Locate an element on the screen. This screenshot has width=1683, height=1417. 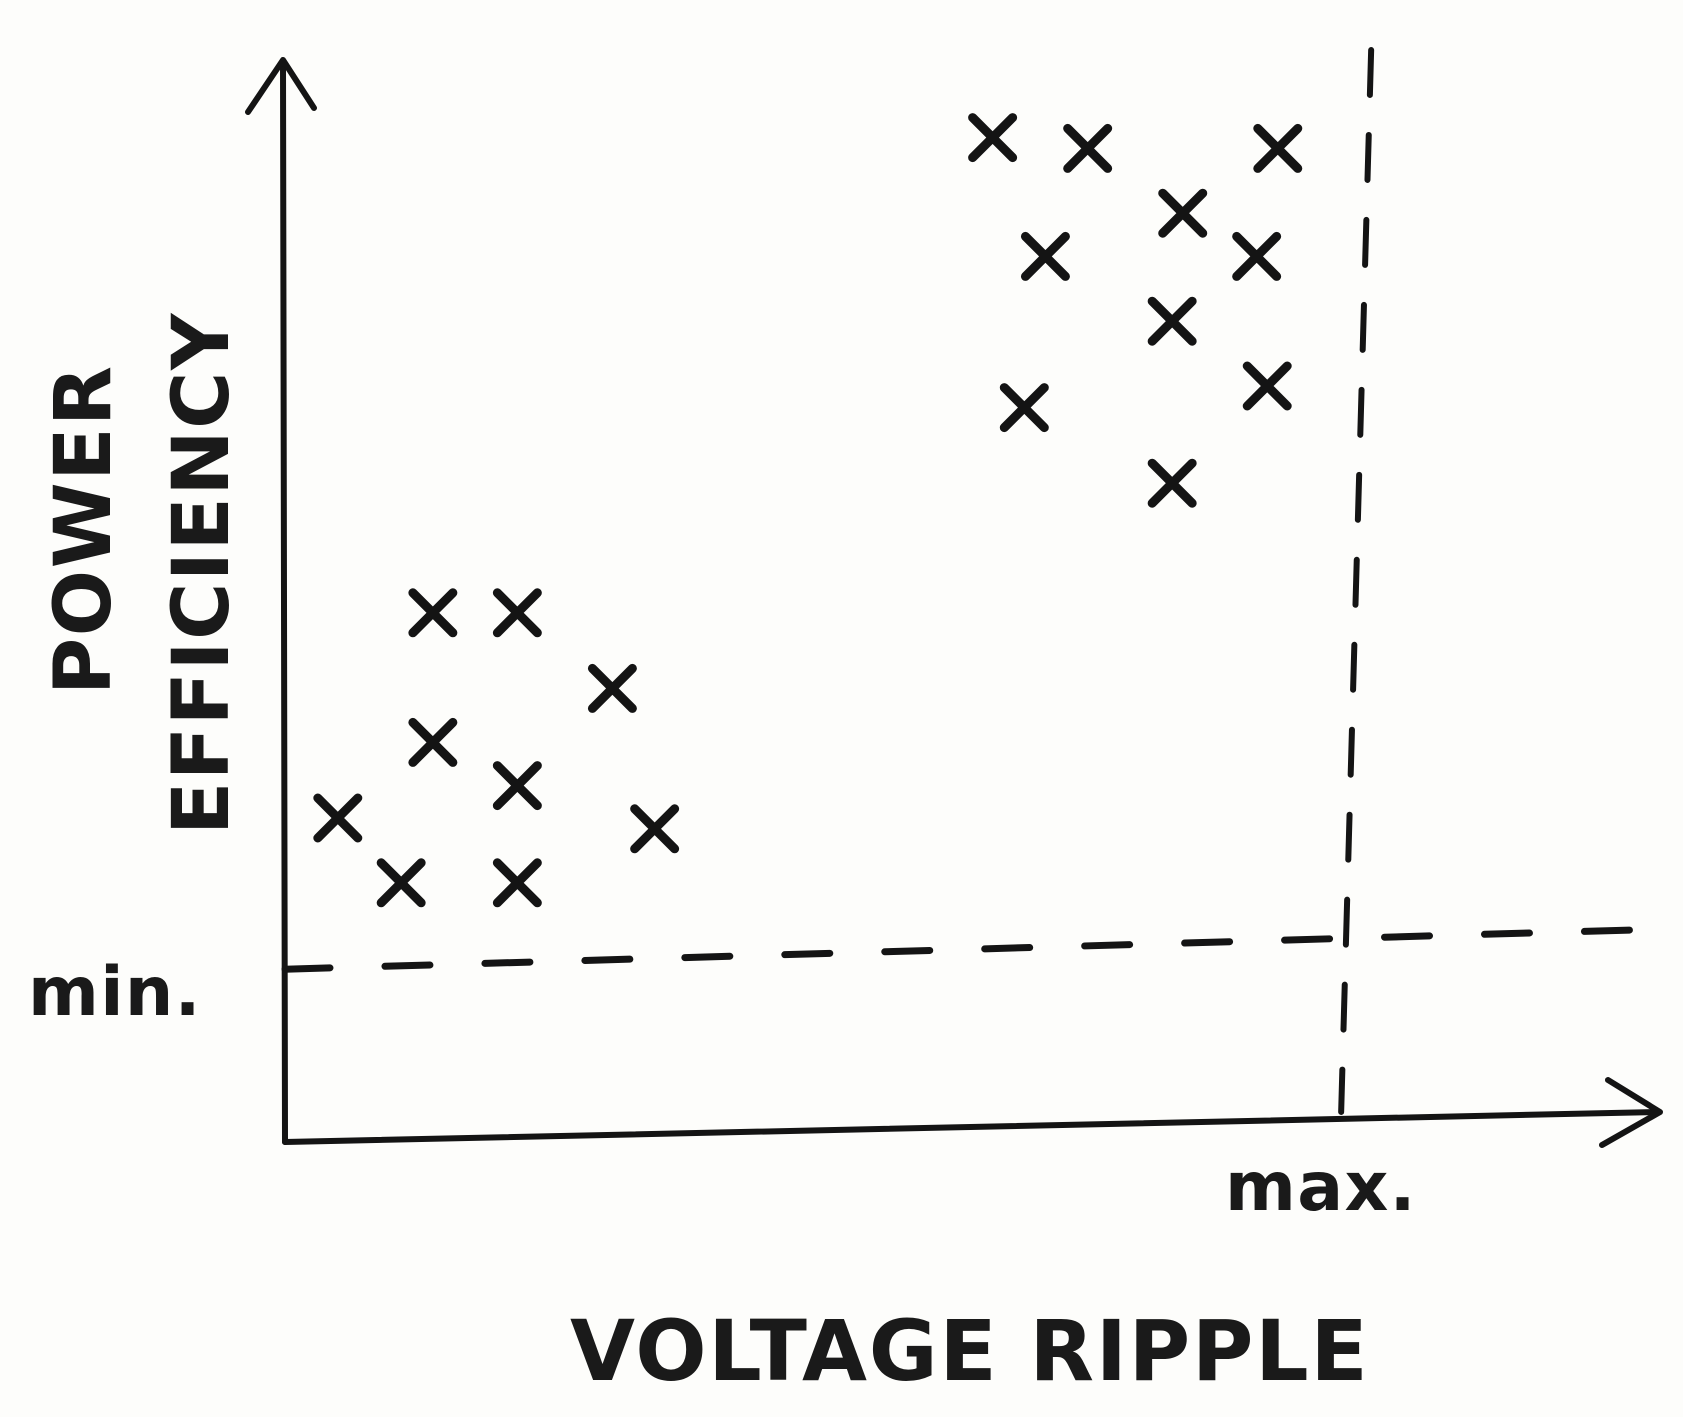
x-axis-label: VOLTAGE RIPPLE is located at coordinates (969, 1351).